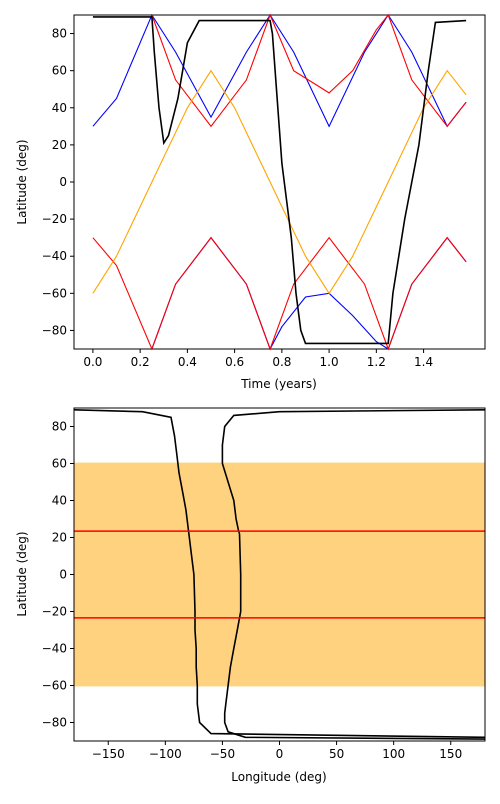  Describe the element at coordinates (165, 754) in the screenshot. I see `x-tick-label: −100` at that location.